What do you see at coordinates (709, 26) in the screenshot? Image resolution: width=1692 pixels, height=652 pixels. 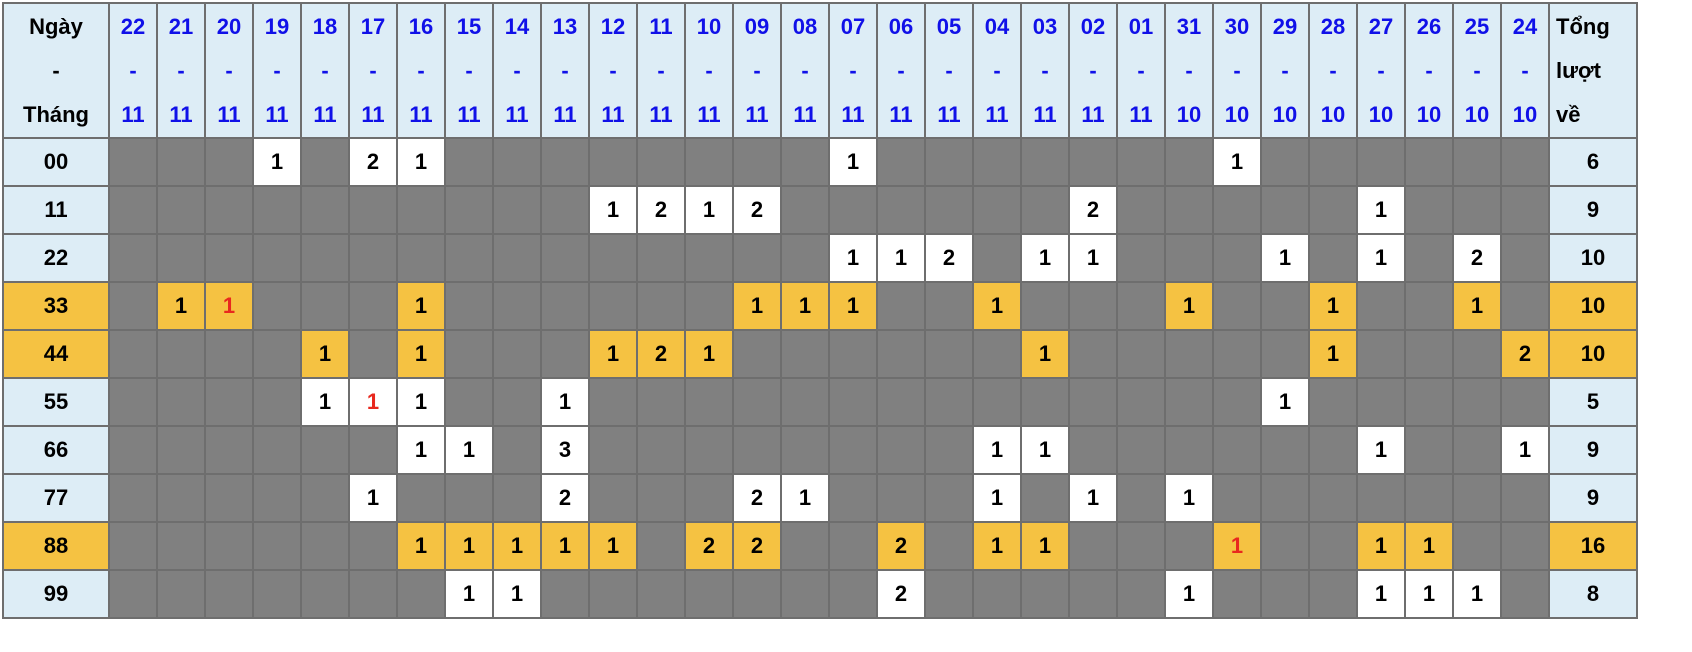 I see `date-day: 10` at bounding box center [709, 26].